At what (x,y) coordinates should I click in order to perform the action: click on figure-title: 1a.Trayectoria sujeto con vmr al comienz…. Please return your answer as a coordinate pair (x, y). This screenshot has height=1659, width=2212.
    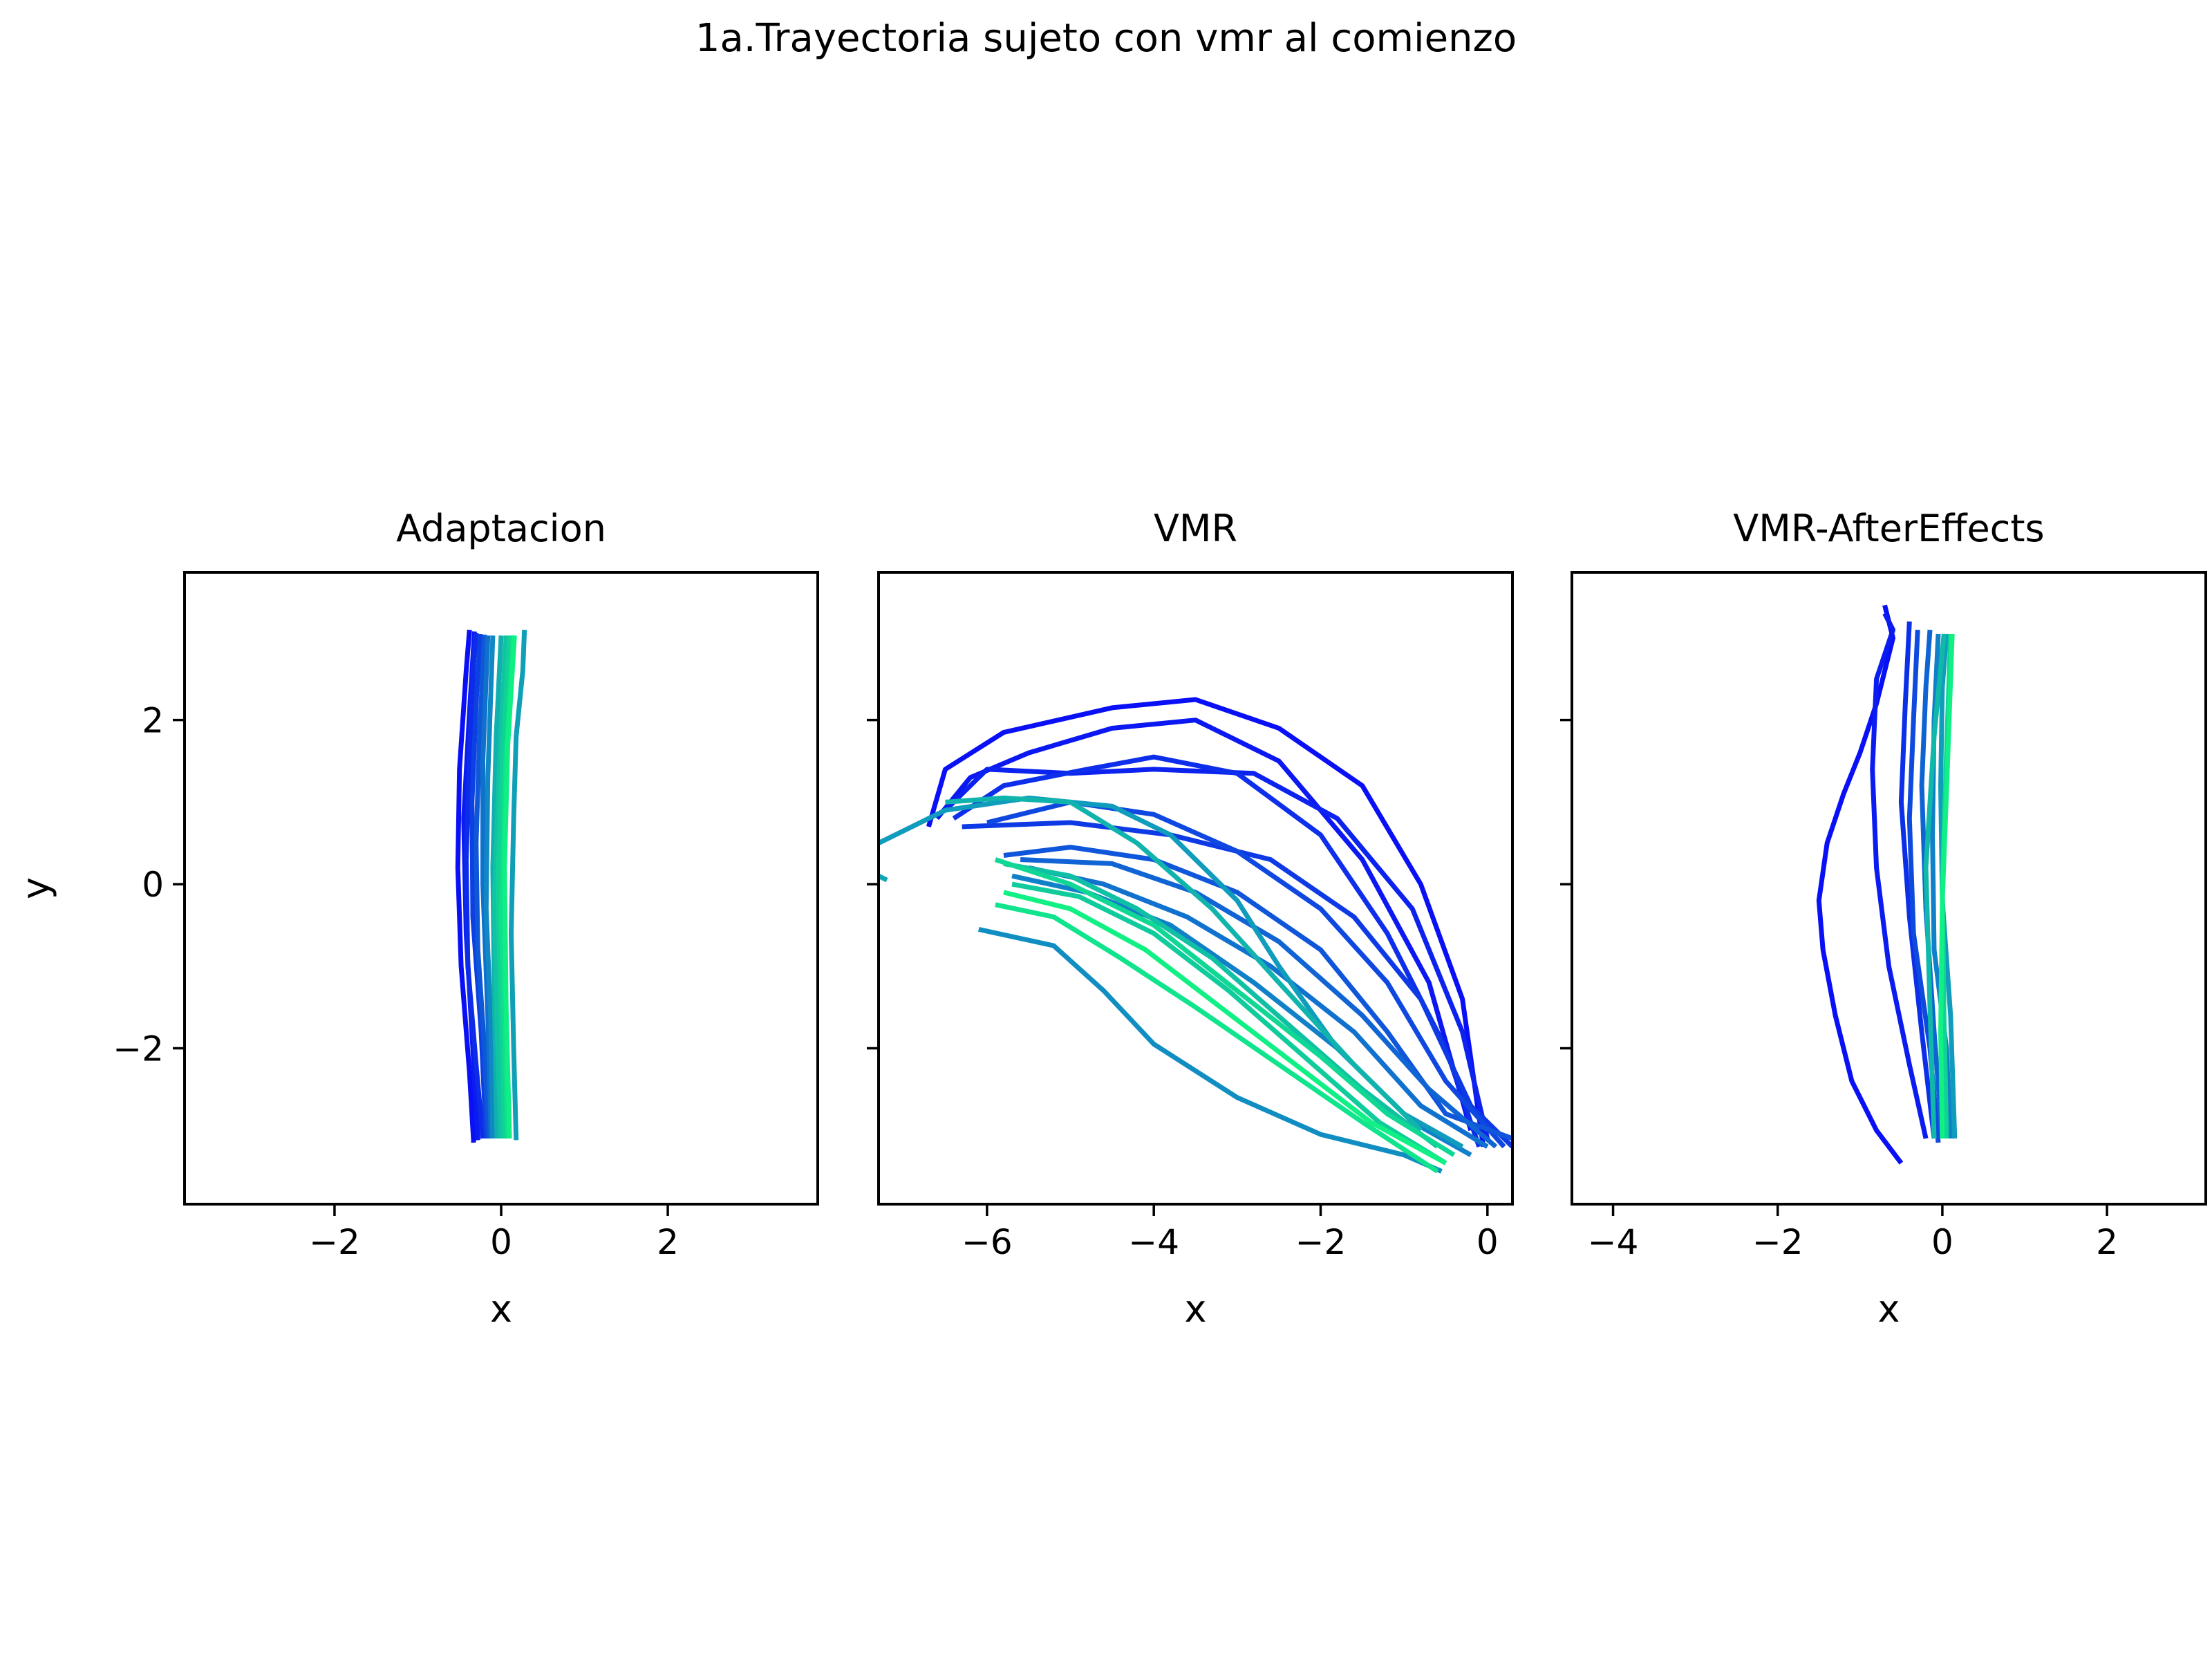
    Looking at the image, I should click on (1106, 38).